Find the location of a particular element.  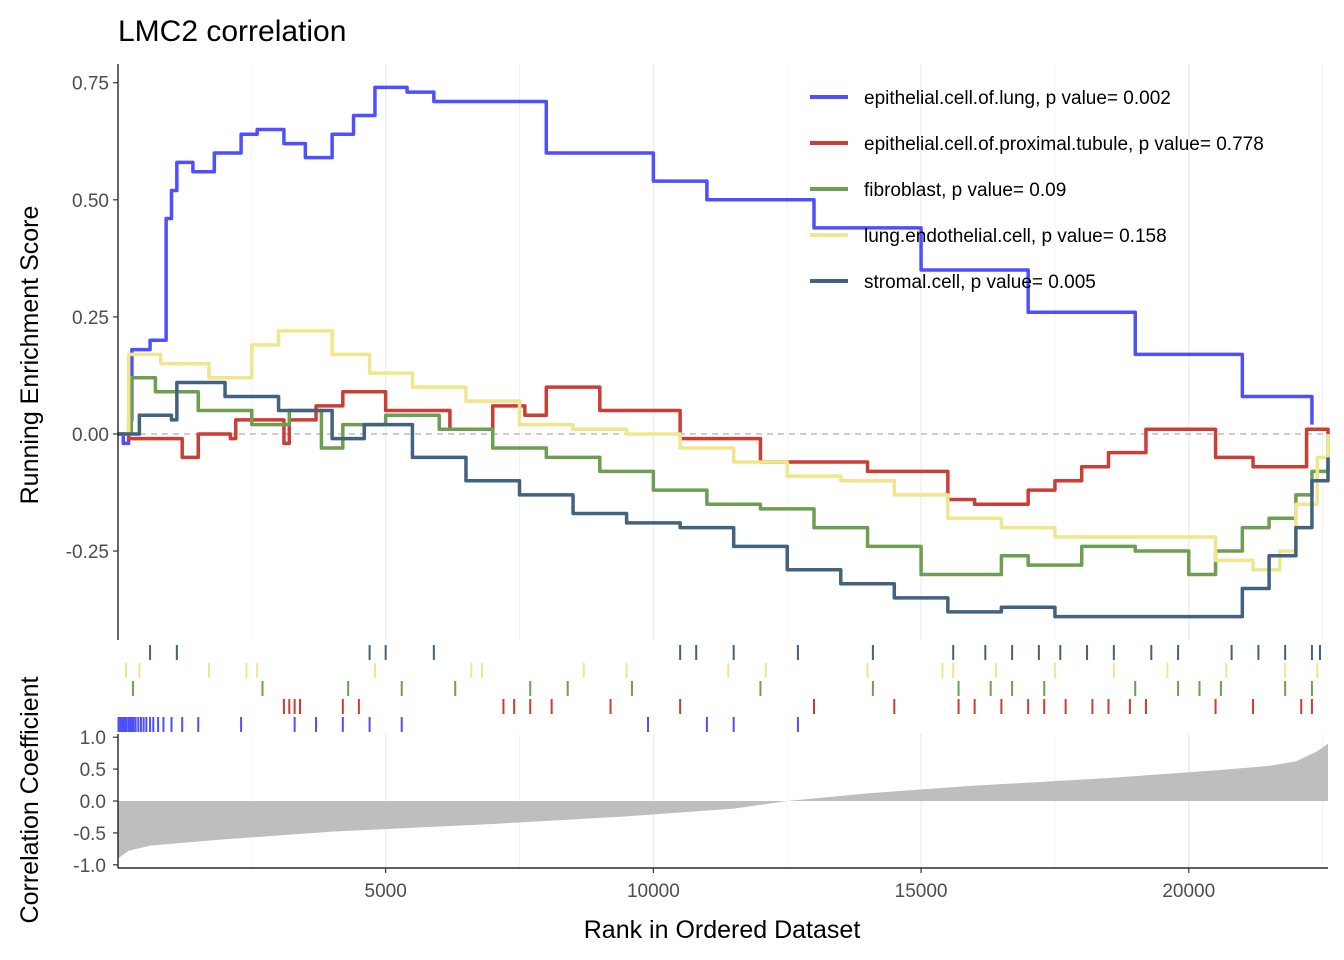

y-tick-label-main: 0.25 is located at coordinates (90, 318).